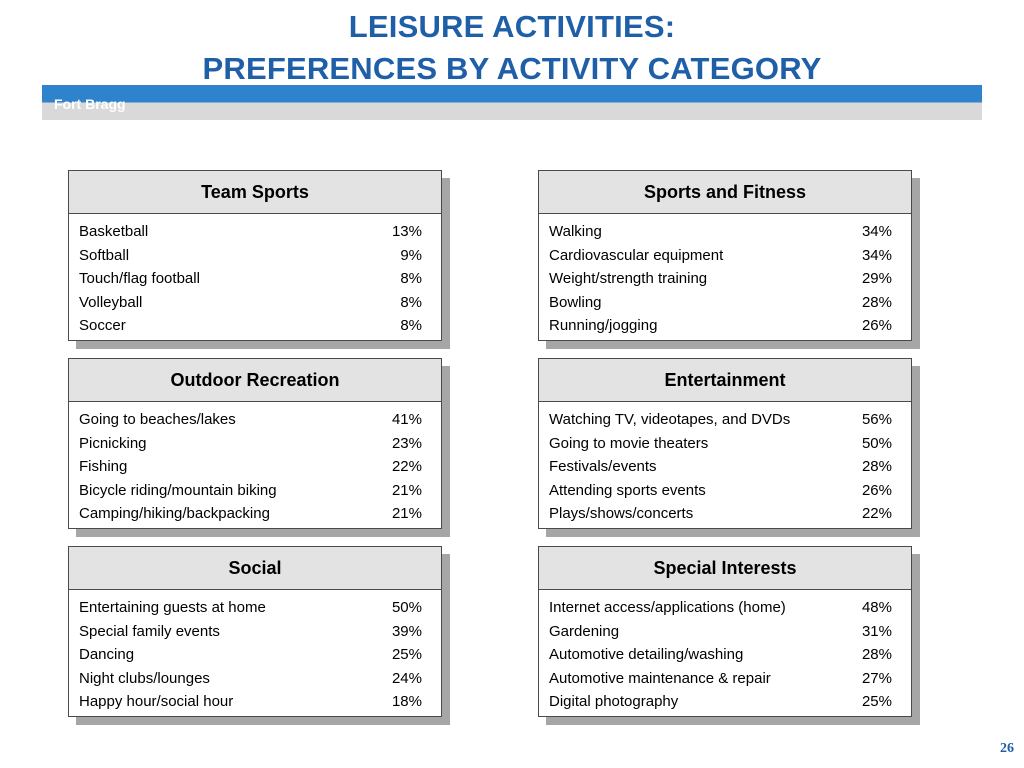 This screenshot has height=768, width=1024. I want to click on list-item: Festivals/events 28%, so click(725, 467).